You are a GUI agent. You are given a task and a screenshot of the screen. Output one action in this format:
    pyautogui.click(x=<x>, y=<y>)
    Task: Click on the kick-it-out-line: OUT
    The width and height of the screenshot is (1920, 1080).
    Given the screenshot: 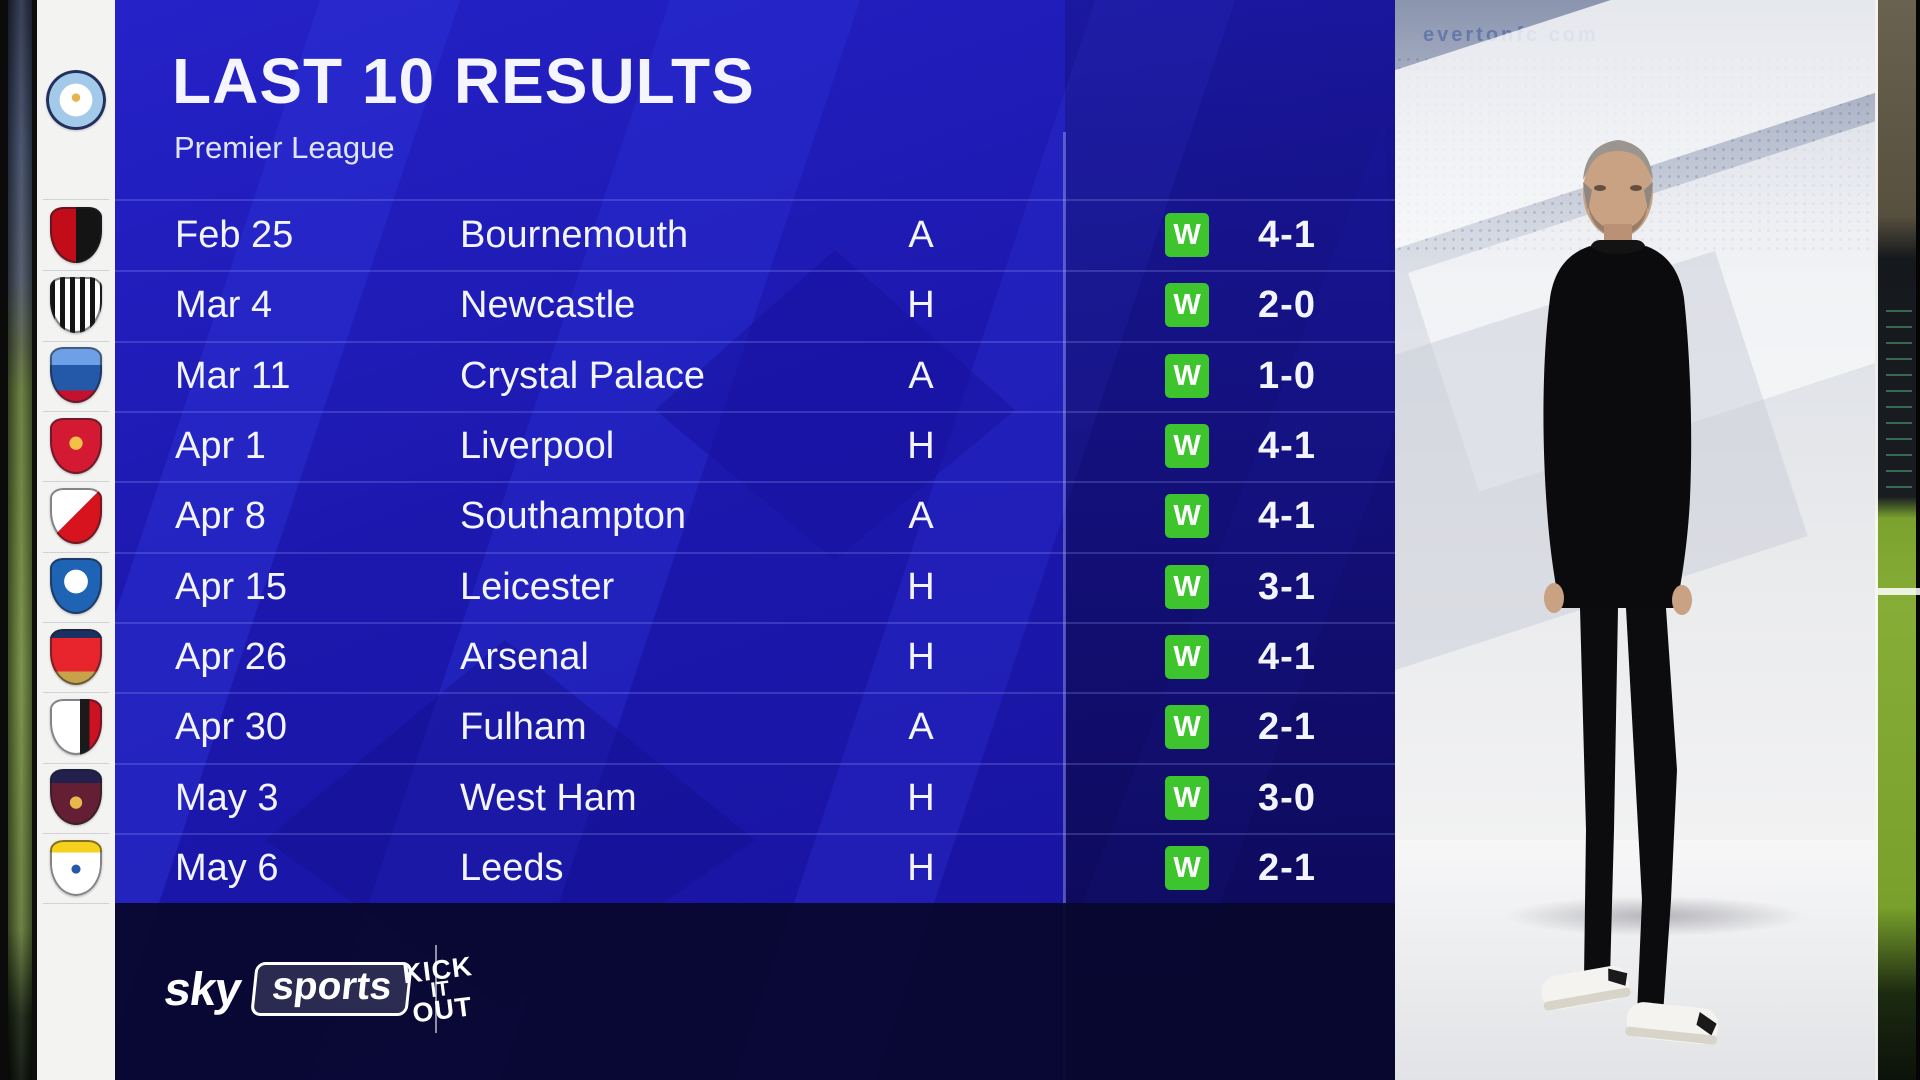 What is the action you would take?
    pyautogui.click(x=442, y=1009)
    